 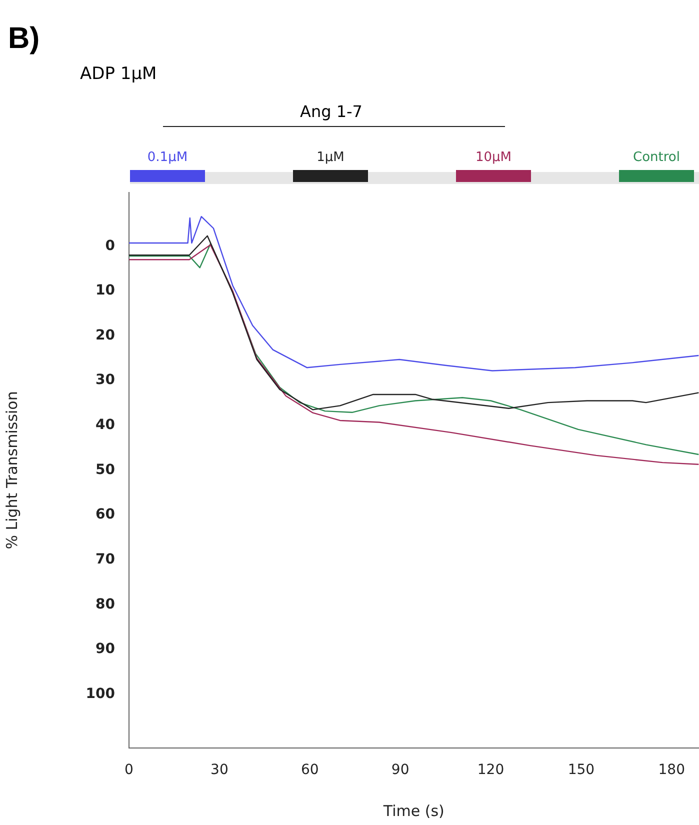 What do you see at coordinates (330, 158) in the screenshot?
I see `text: 1μM` at bounding box center [330, 158].